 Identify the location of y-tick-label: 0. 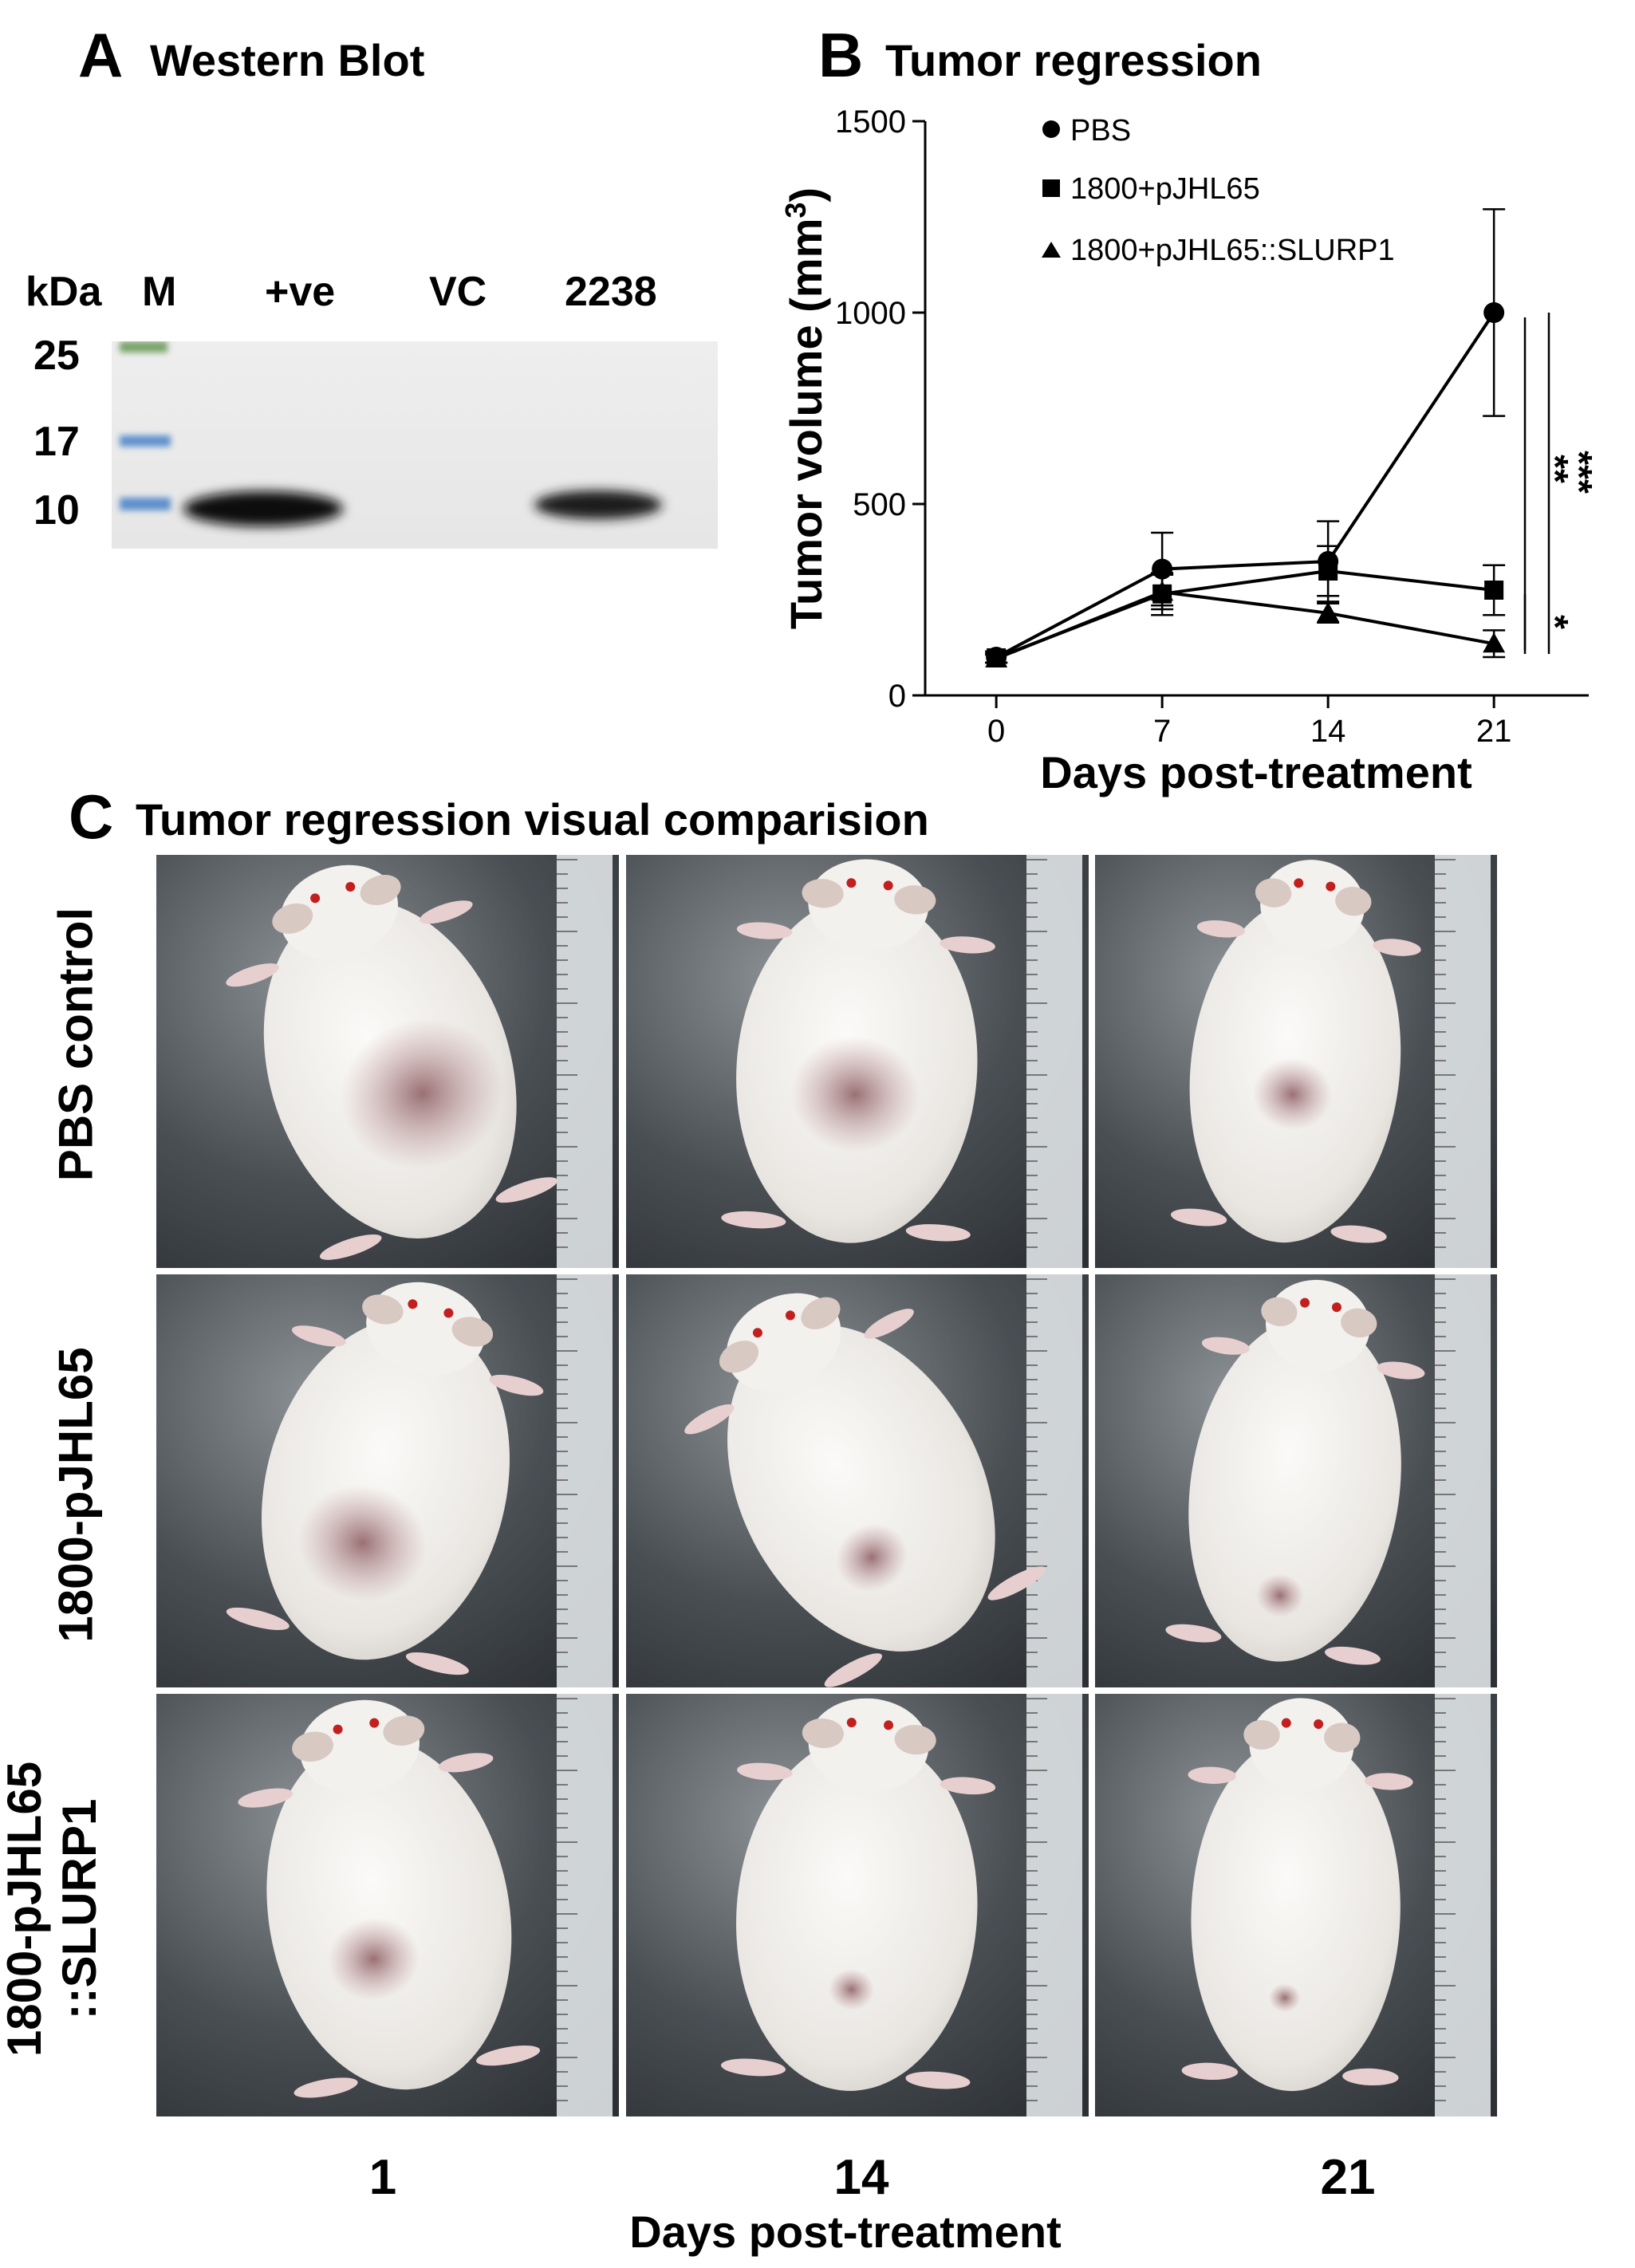
(897, 696).